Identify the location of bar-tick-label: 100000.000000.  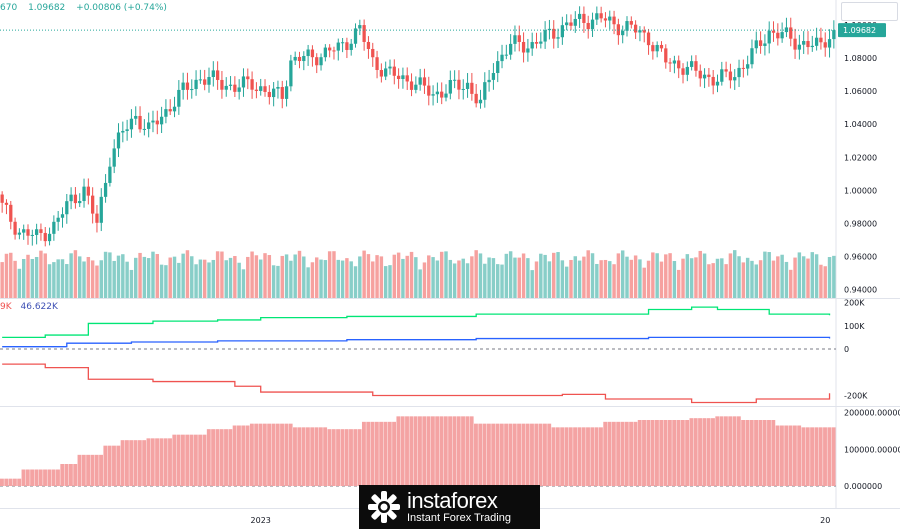
(872, 449).